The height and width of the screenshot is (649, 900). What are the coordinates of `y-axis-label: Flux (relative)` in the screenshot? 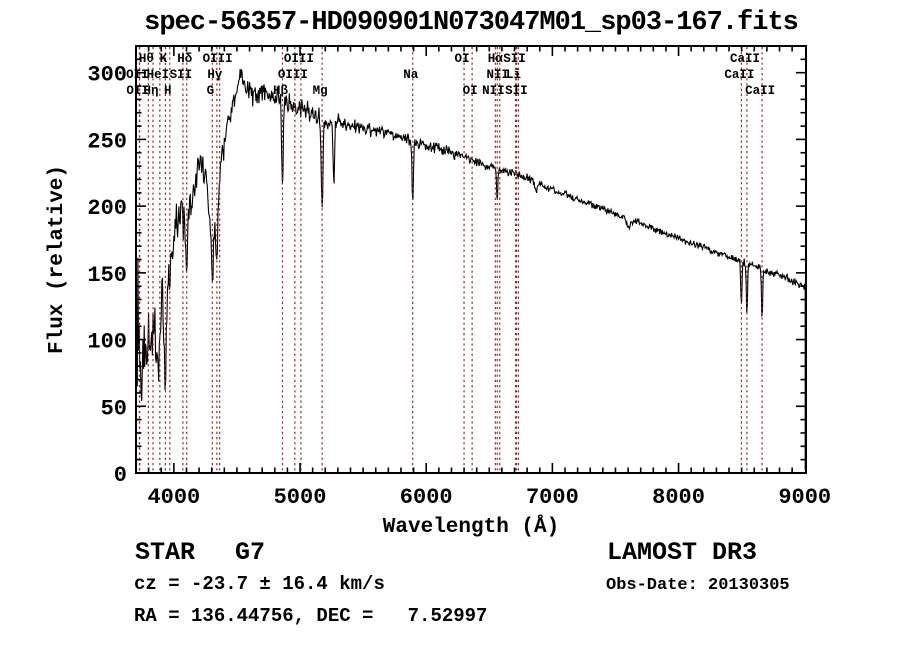 It's located at (57, 259).